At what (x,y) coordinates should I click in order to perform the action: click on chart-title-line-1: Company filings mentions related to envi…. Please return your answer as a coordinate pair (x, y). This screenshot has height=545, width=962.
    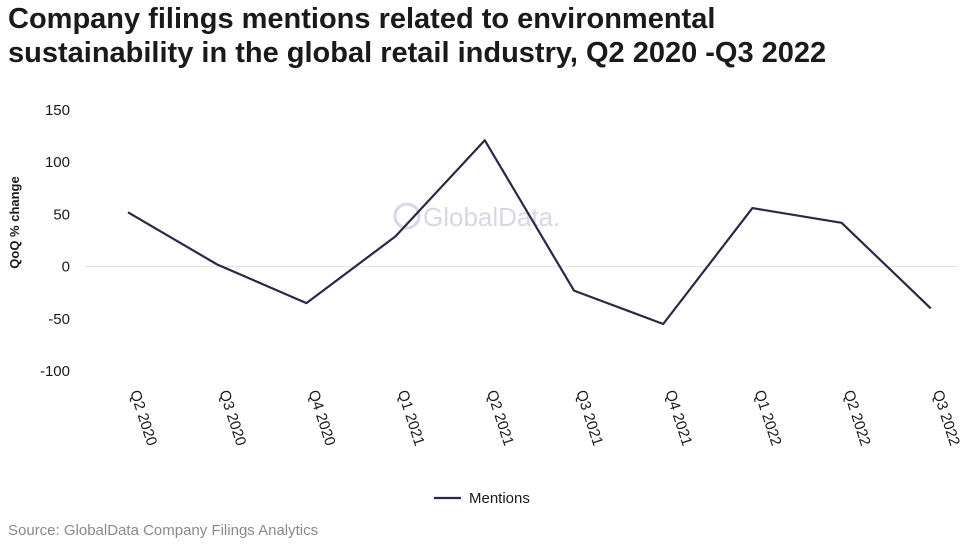
    Looking at the image, I should click on (362, 19).